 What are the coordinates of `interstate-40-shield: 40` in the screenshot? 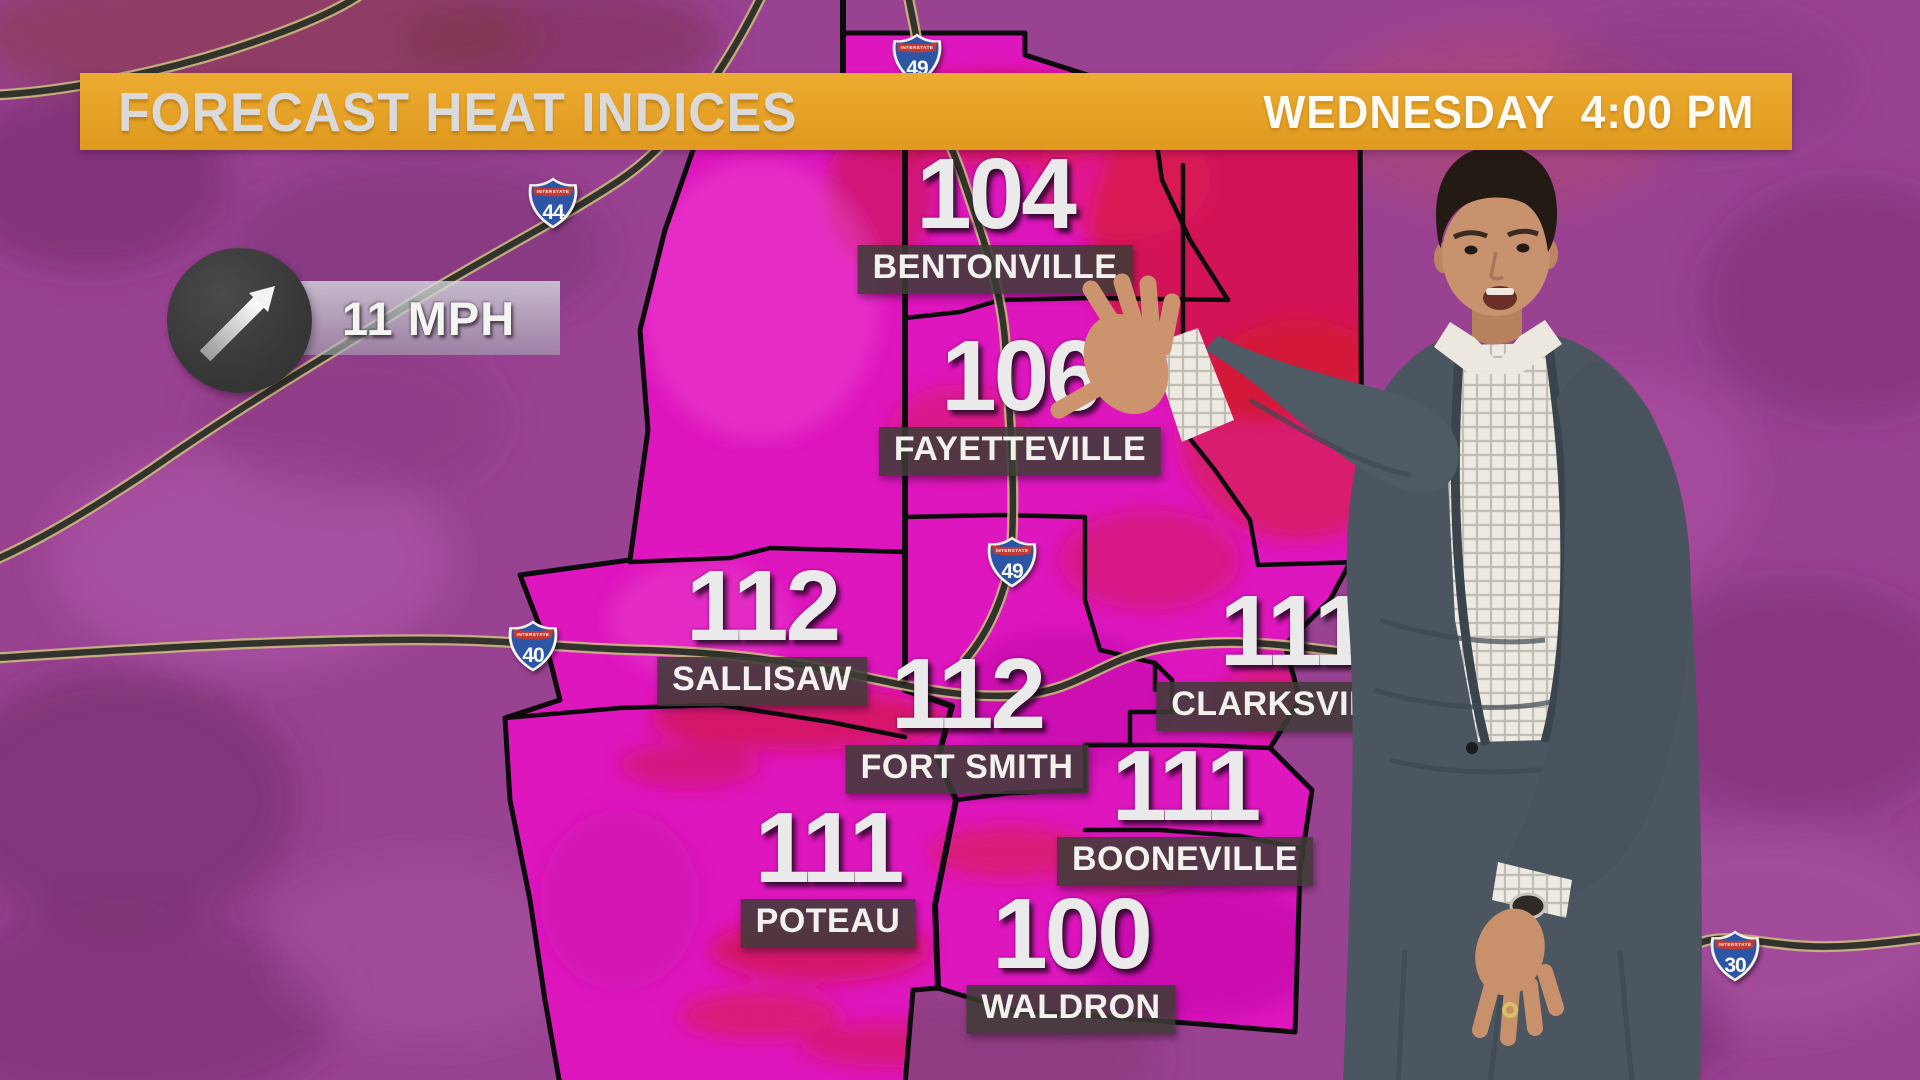 It's located at (533, 646).